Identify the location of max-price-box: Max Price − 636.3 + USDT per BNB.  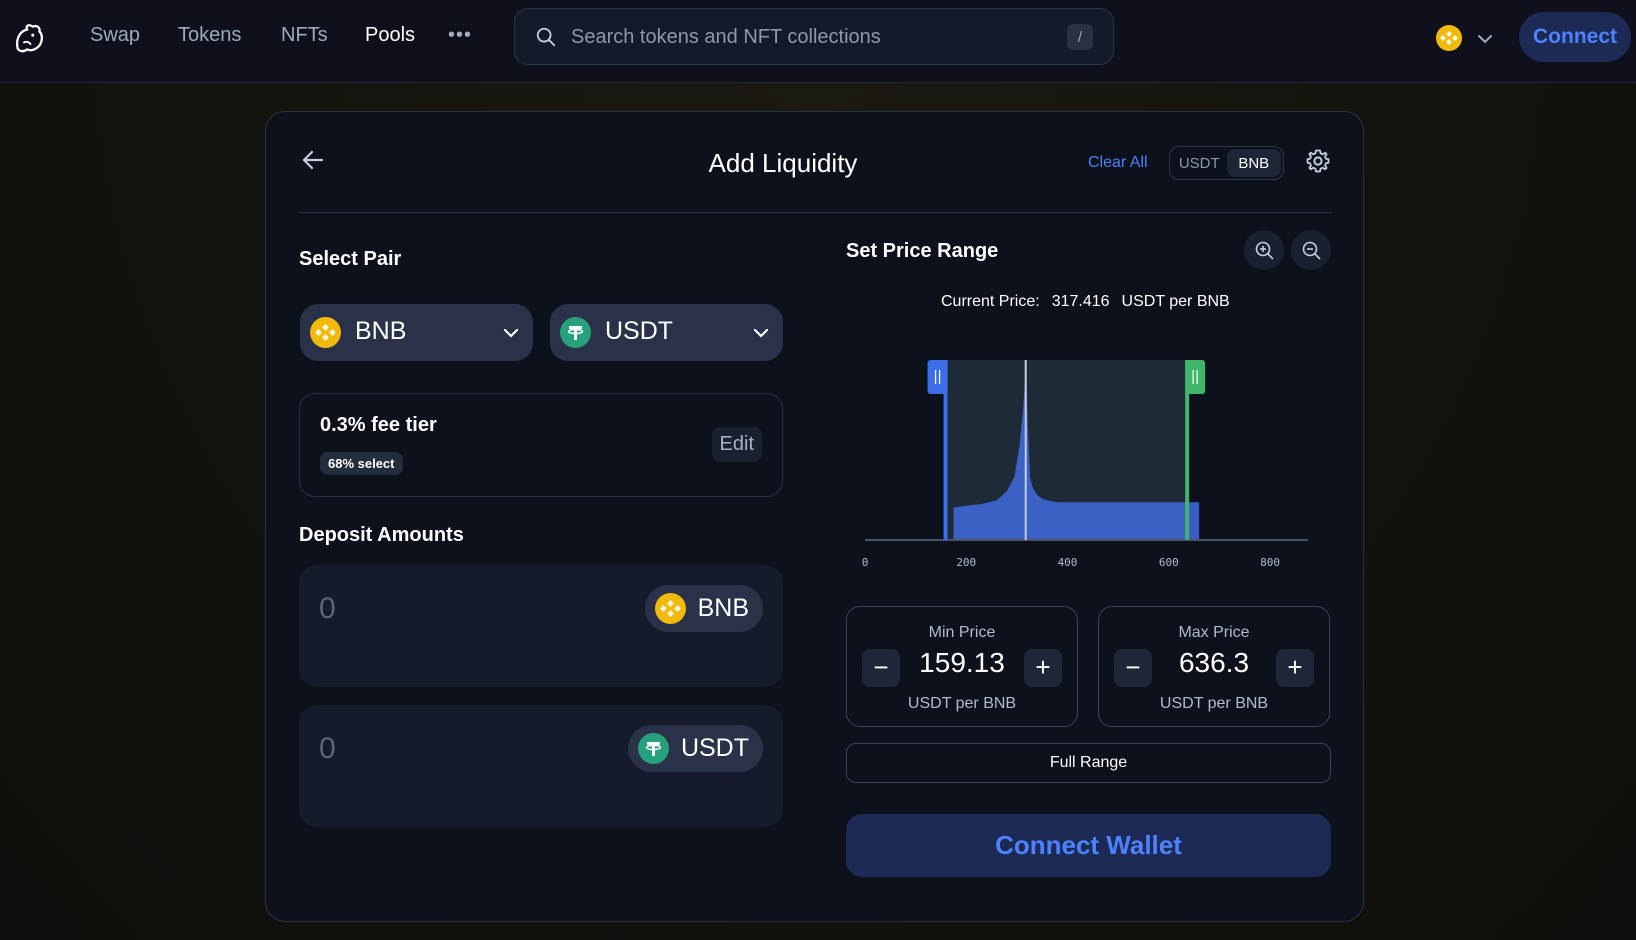
(1214, 666).